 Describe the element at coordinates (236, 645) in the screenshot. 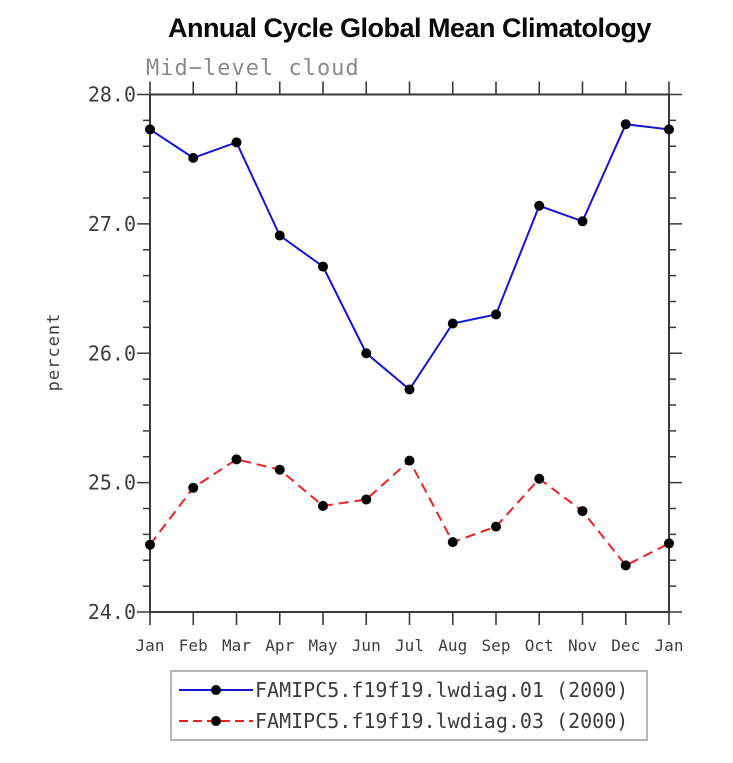

I see `x-tick-label: Mar` at that location.